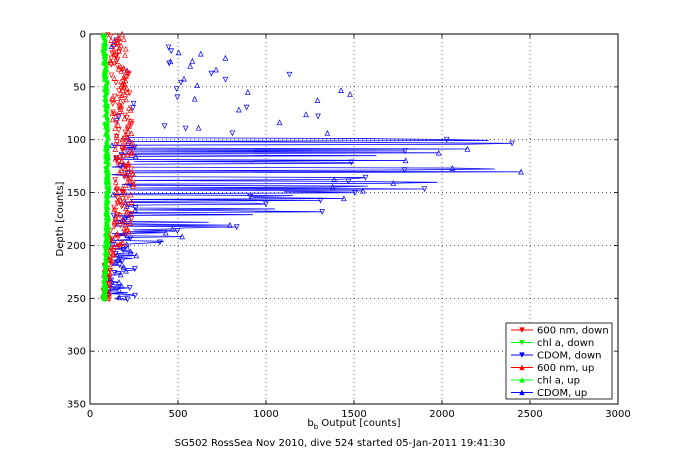  Describe the element at coordinates (573, 331) in the screenshot. I see `legend-entry: 600 nm, down` at that location.